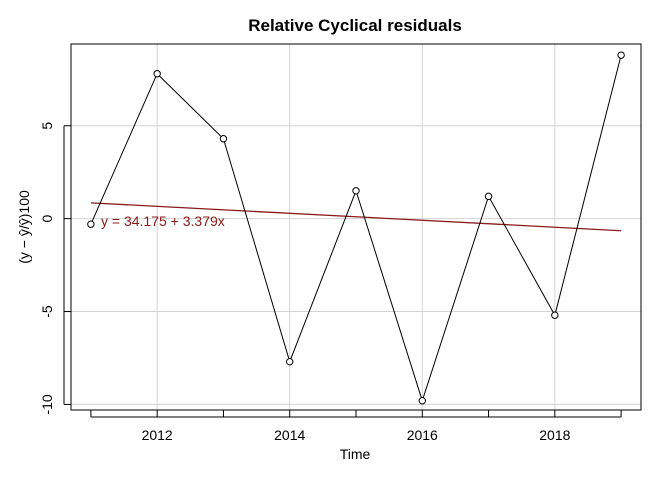 The height and width of the screenshot is (480, 672). What do you see at coordinates (355, 454) in the screenshot?
I see `x-axis-label: Time` at bounding box center [355, 454].